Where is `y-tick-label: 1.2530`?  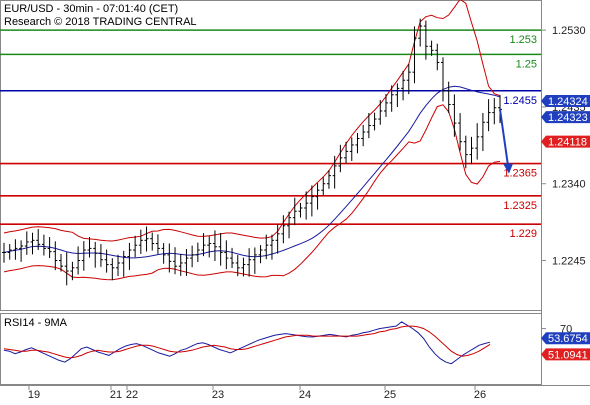
y-tick-label: 1.2530 is located at coordinates (569, 31).